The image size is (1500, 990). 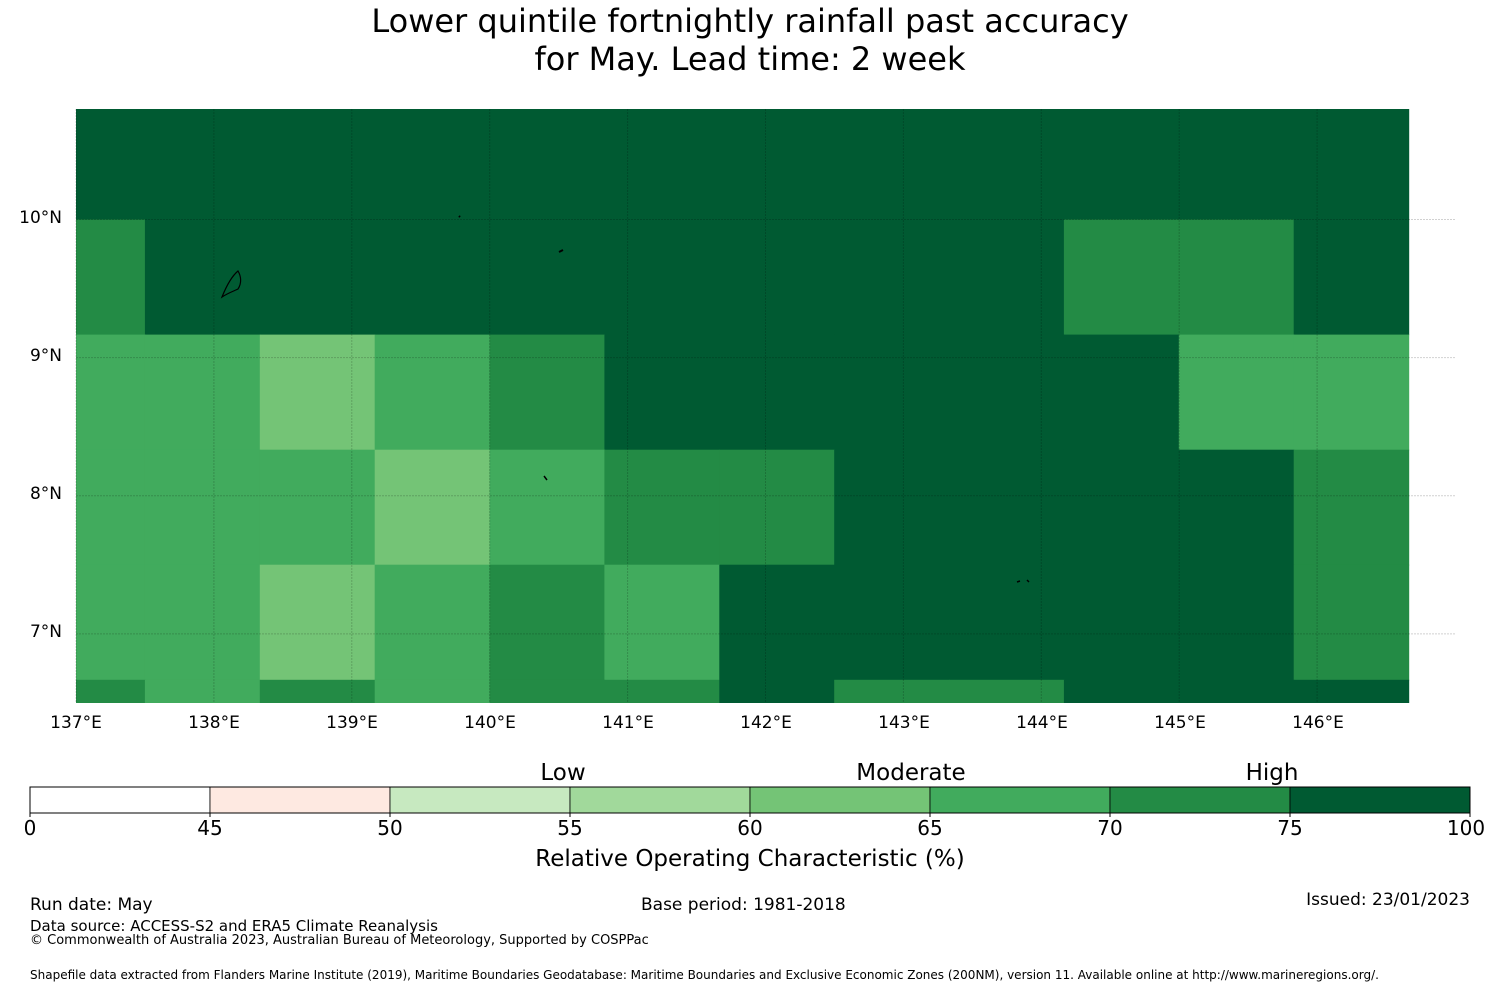 What do you see at coordinates (766, 723) in the screenshot?
I see `x-tick-label: 142°E` at bounding box center [766, 723].